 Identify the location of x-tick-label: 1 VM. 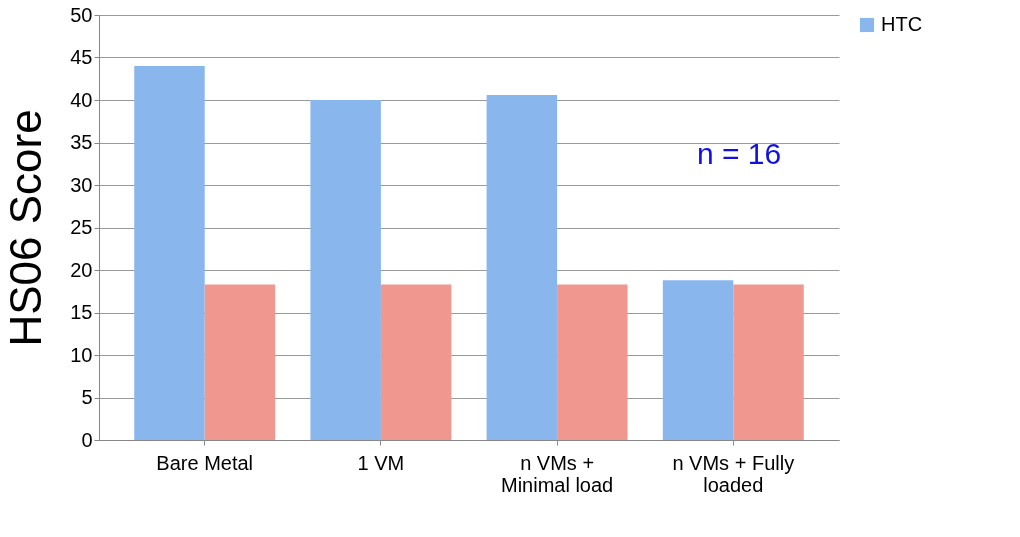
(381, 462).